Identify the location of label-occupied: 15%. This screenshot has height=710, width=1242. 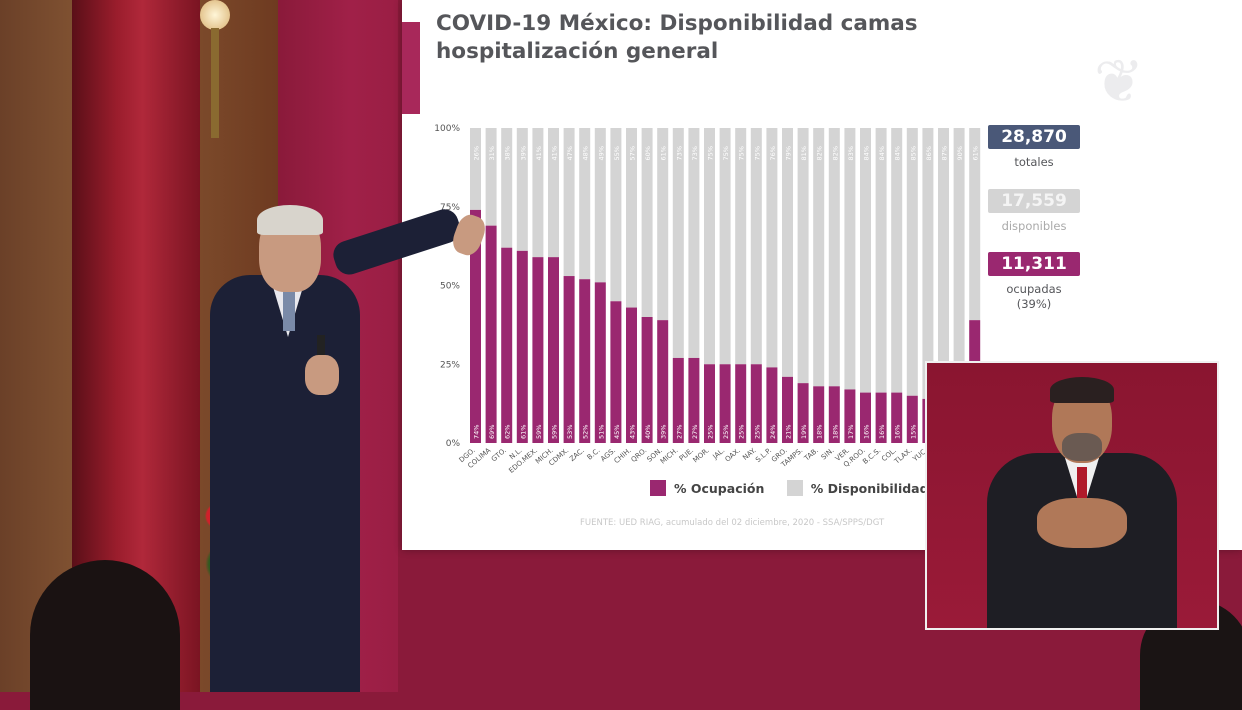
(913, 432).